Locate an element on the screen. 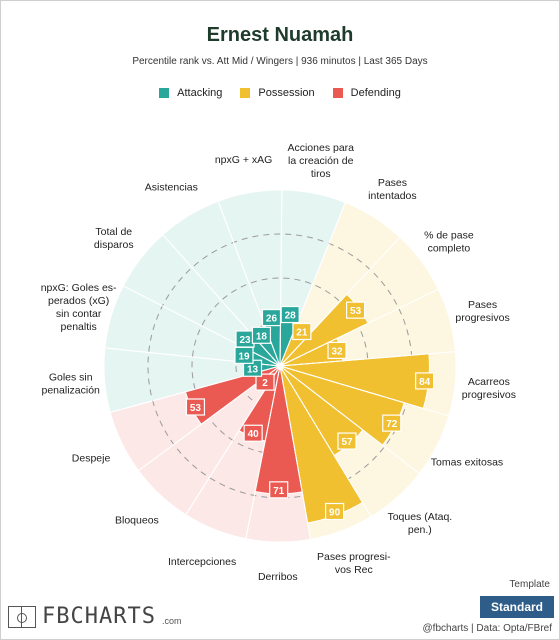 The width and height of the screenshot is (560, 640). svg-text: 23 is located at coordinates (245, 340).